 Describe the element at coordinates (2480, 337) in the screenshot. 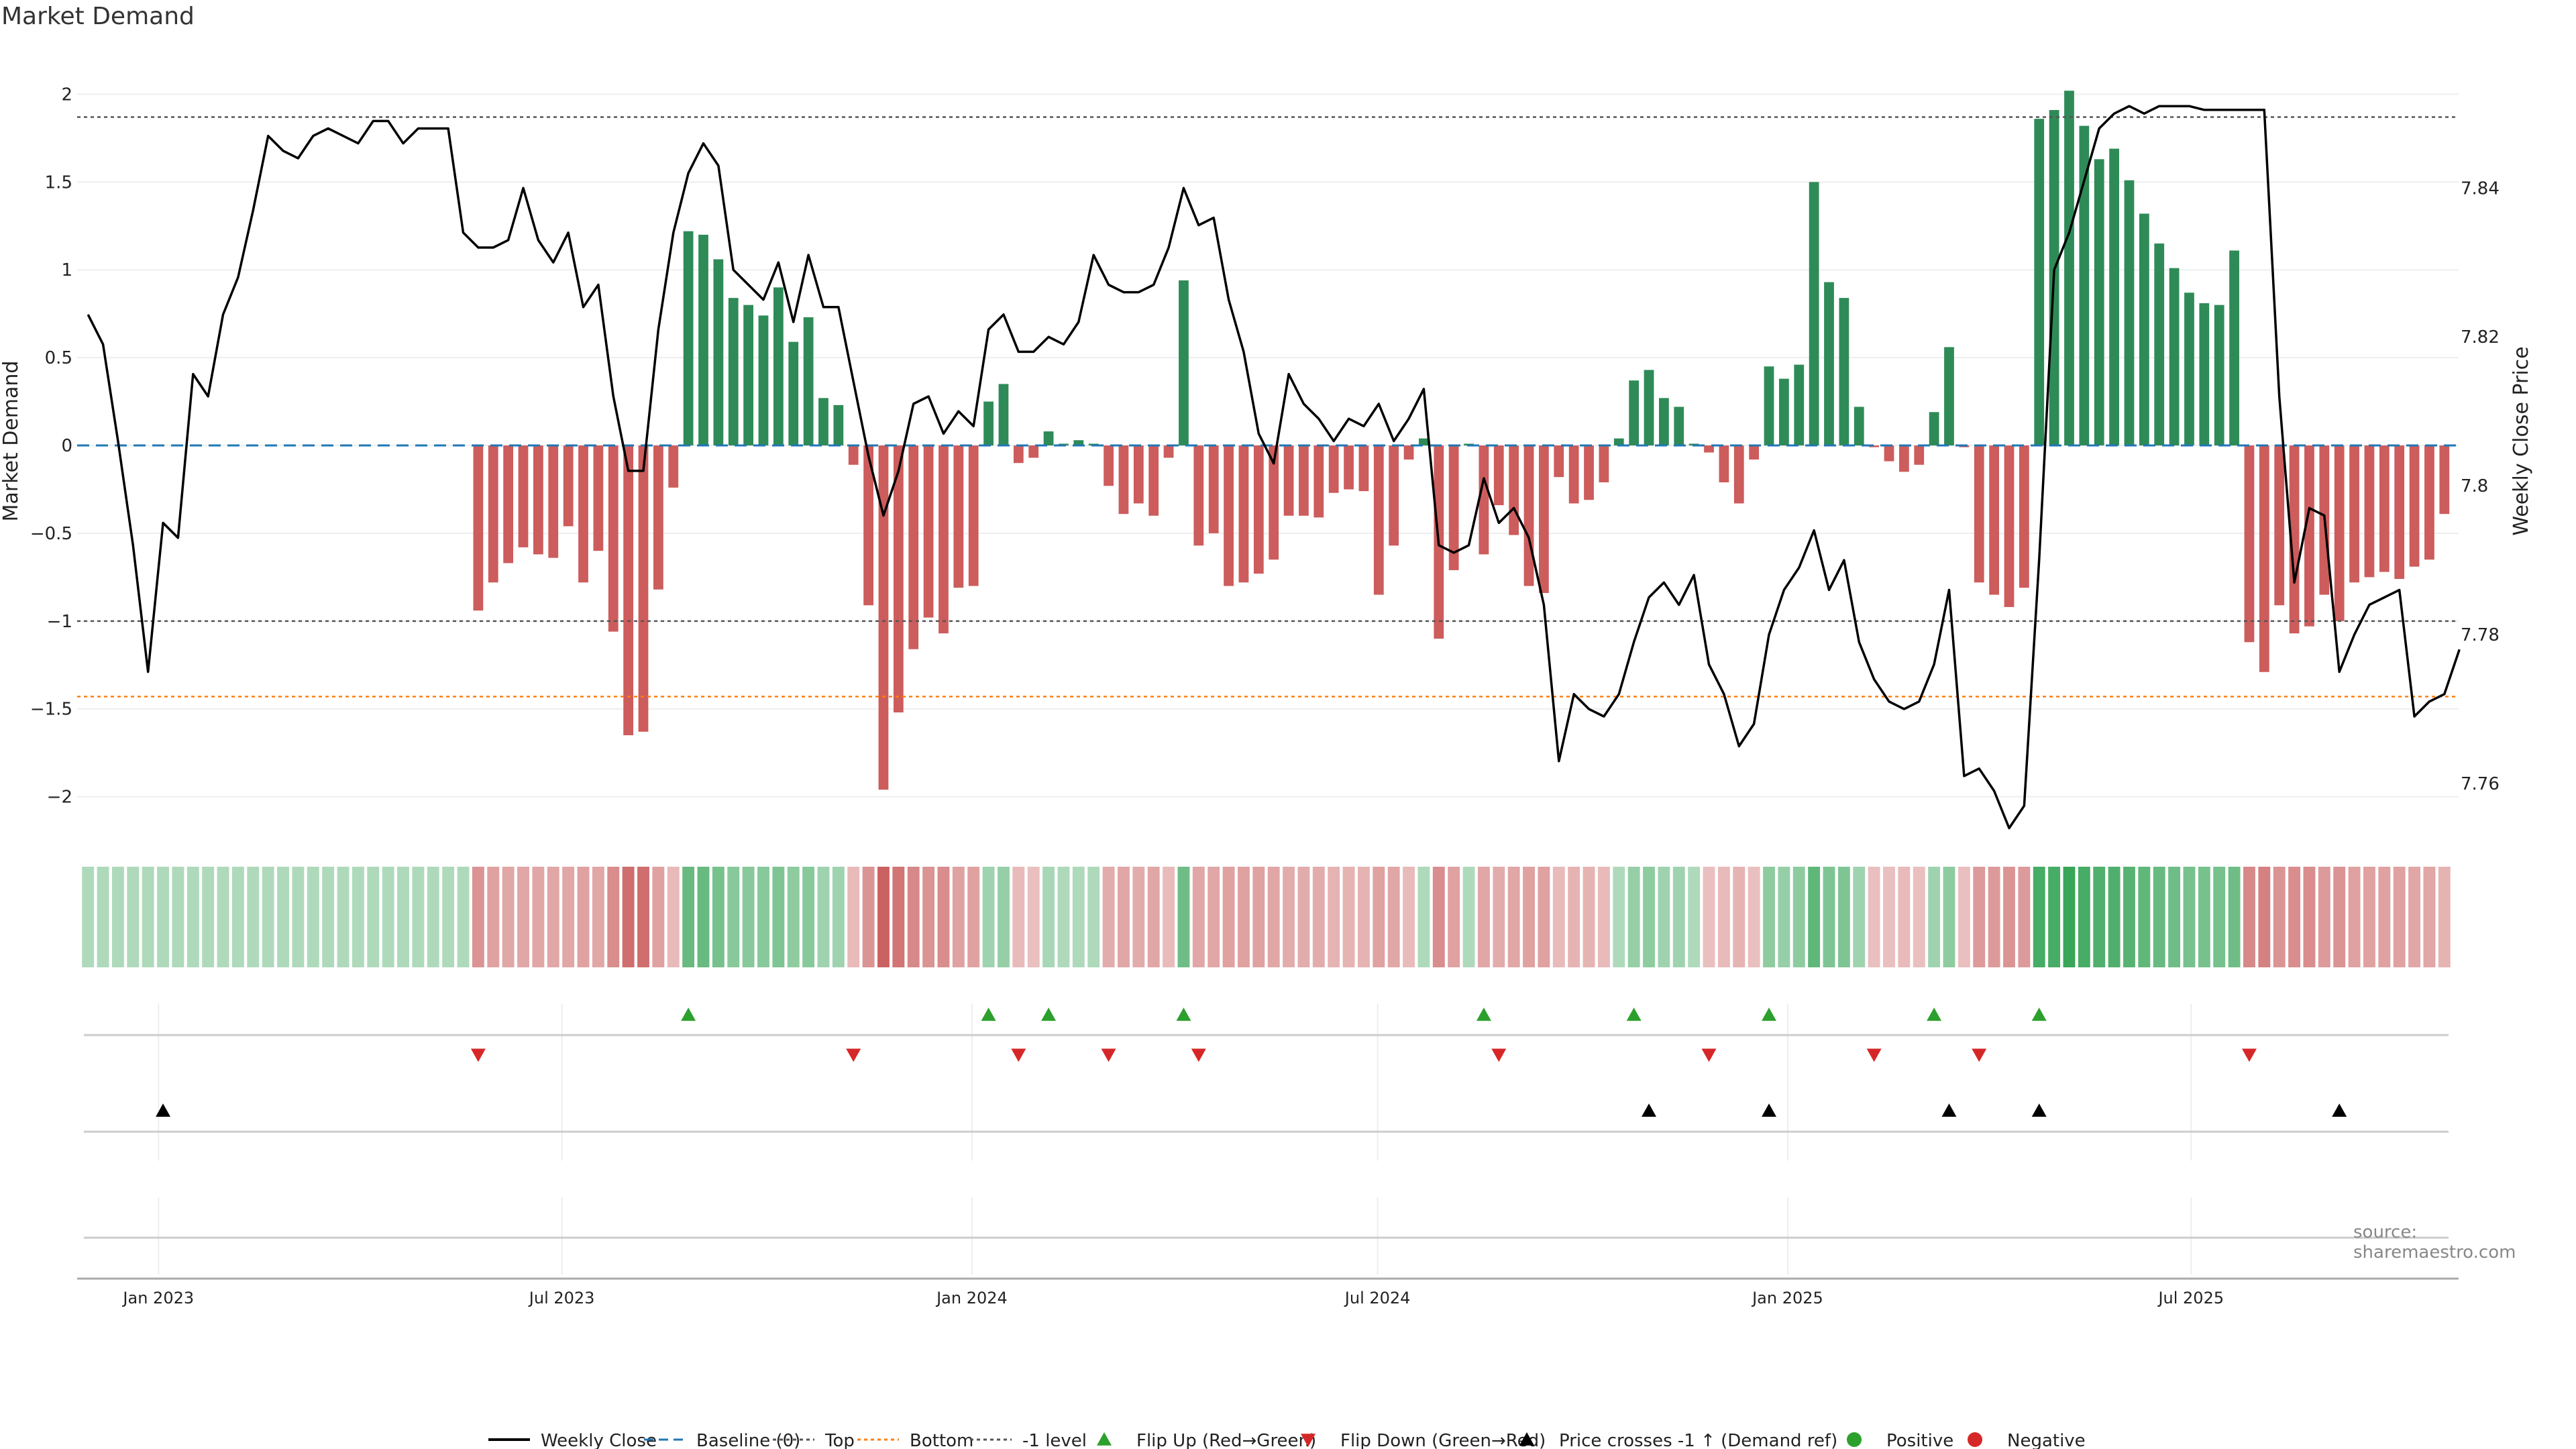

I see `y2-tick-label: 7.82` at that location.